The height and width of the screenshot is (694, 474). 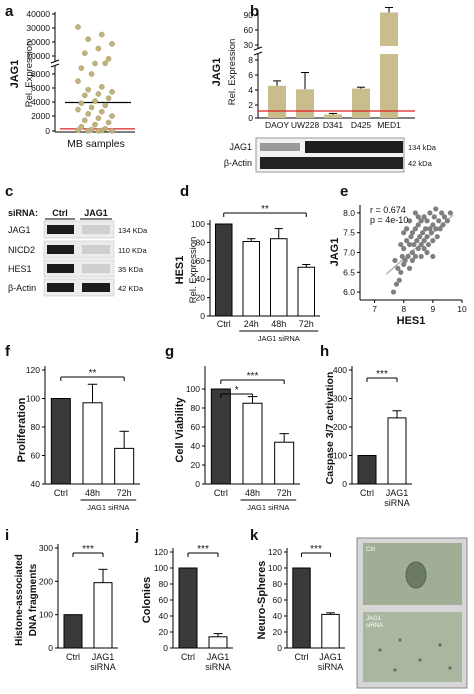 What do you see at coordinates (203, 549) in the screenshot?
I see `sig-star-j: ***` at bounding box center [203, 549].